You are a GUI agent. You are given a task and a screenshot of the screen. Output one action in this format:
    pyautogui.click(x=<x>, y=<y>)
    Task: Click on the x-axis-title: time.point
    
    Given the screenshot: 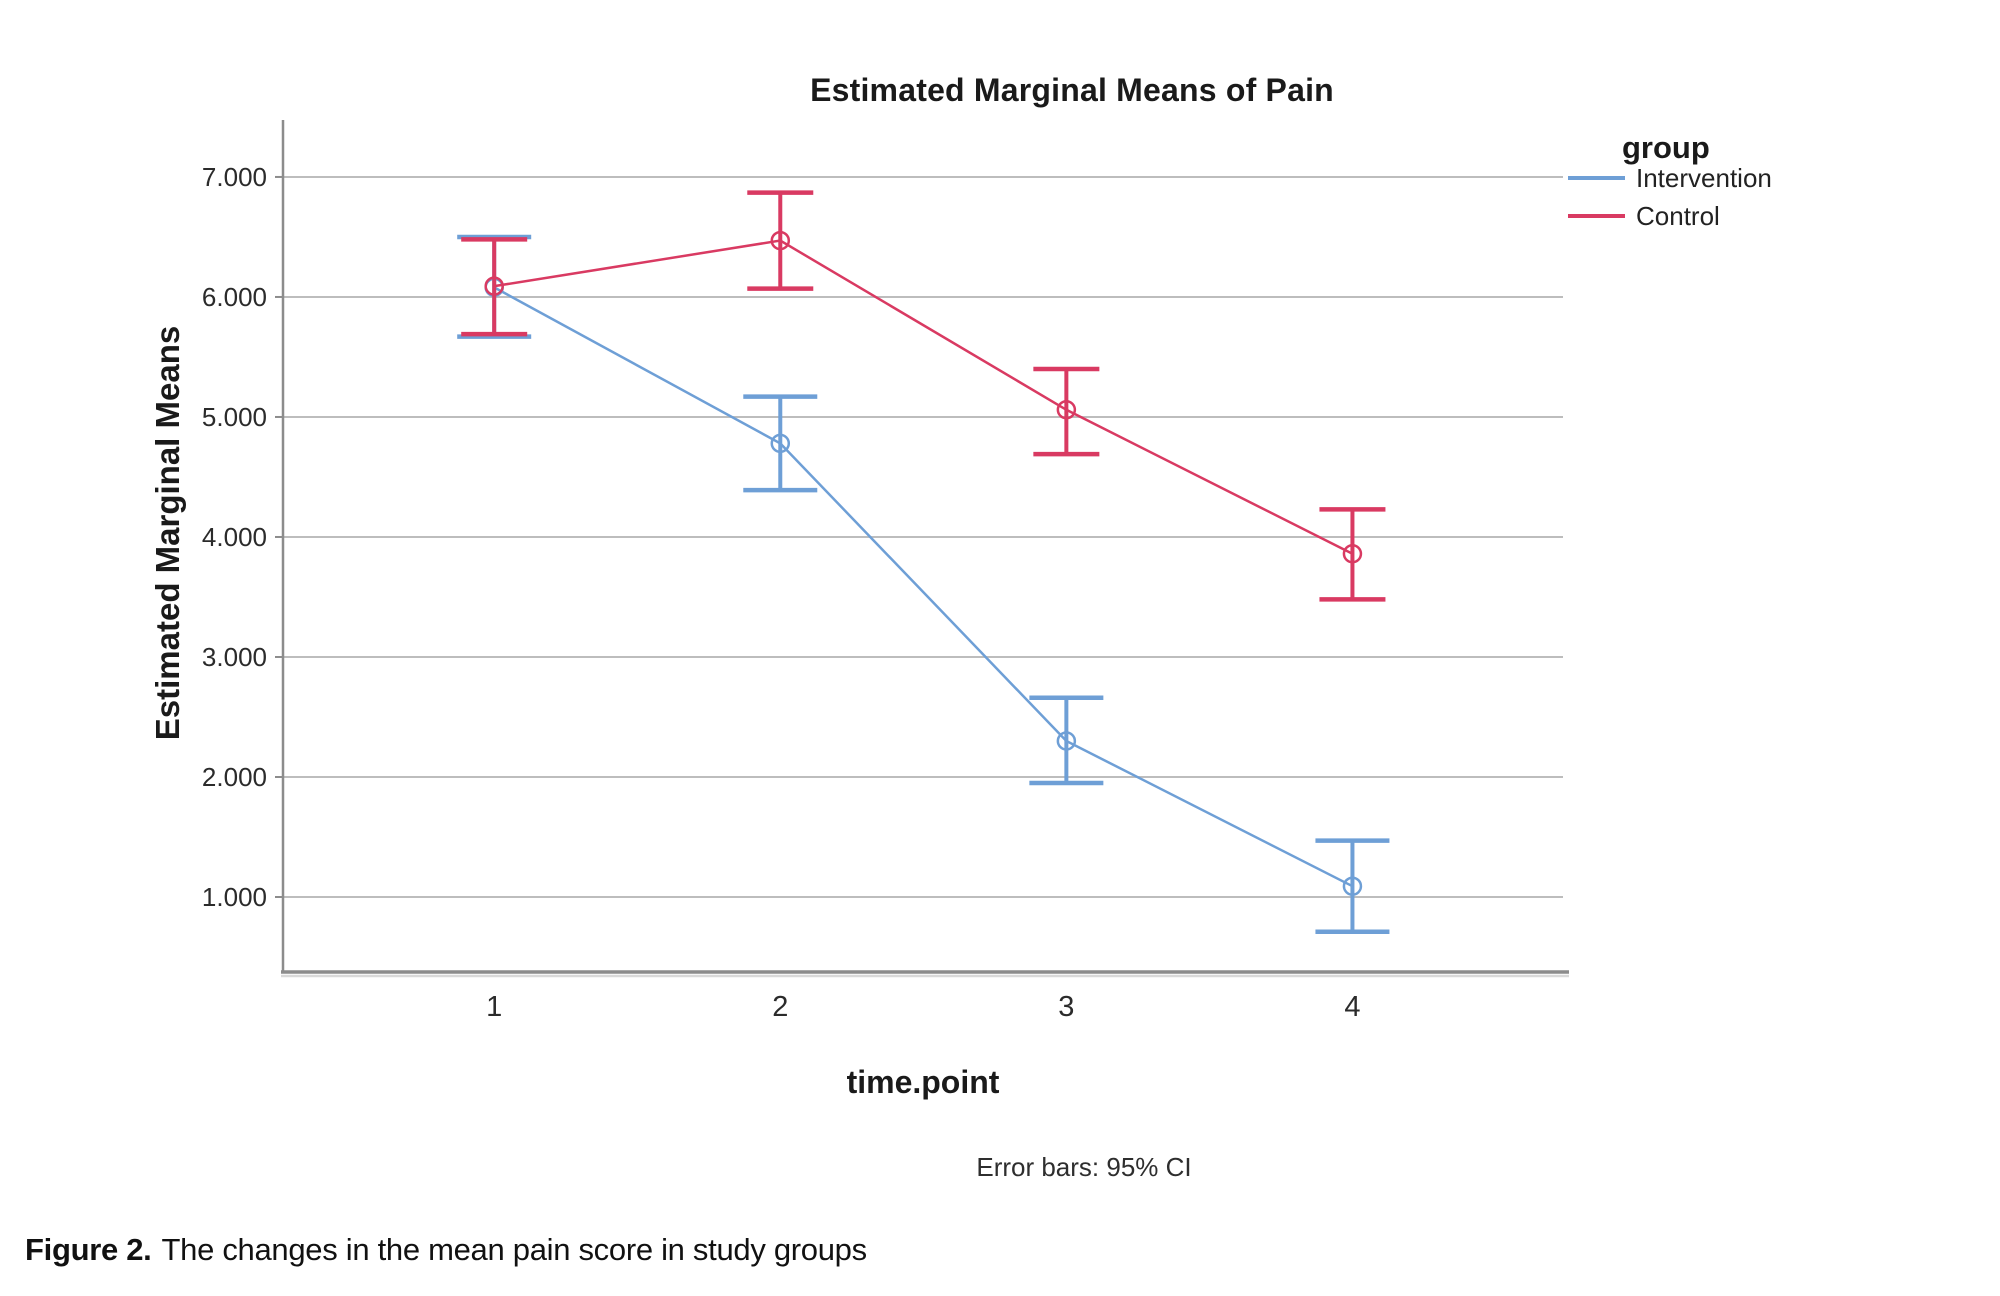 What is the action you would take?
    pyautogui.click(x=923, y=1082)
    